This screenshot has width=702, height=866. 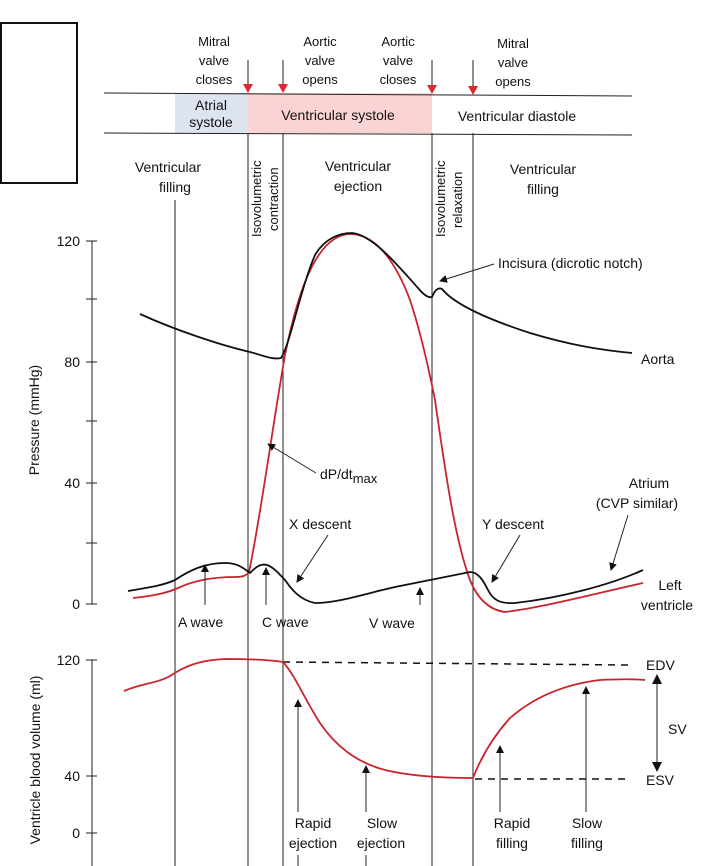 I want to click on rapid-filling-label: filling, so click(x=512, y=843).